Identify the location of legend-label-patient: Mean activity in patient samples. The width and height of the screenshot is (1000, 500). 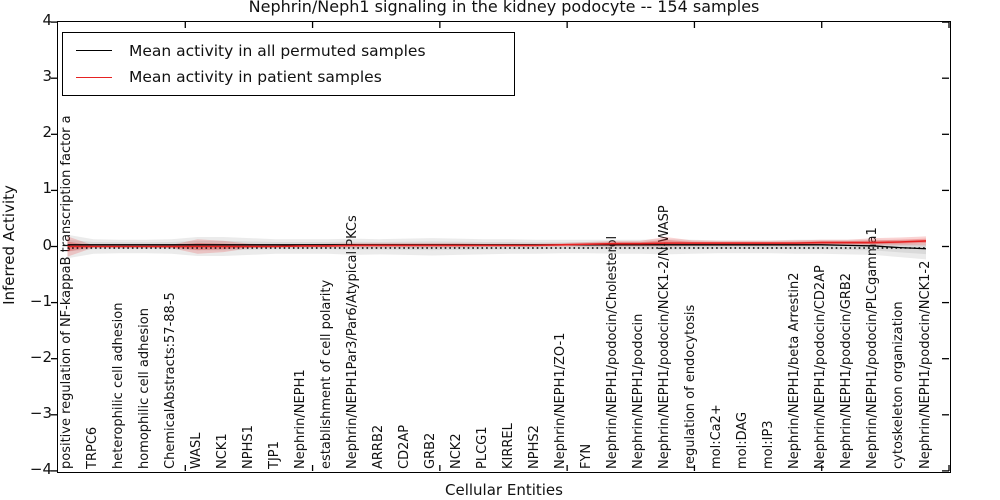
(255, 77).